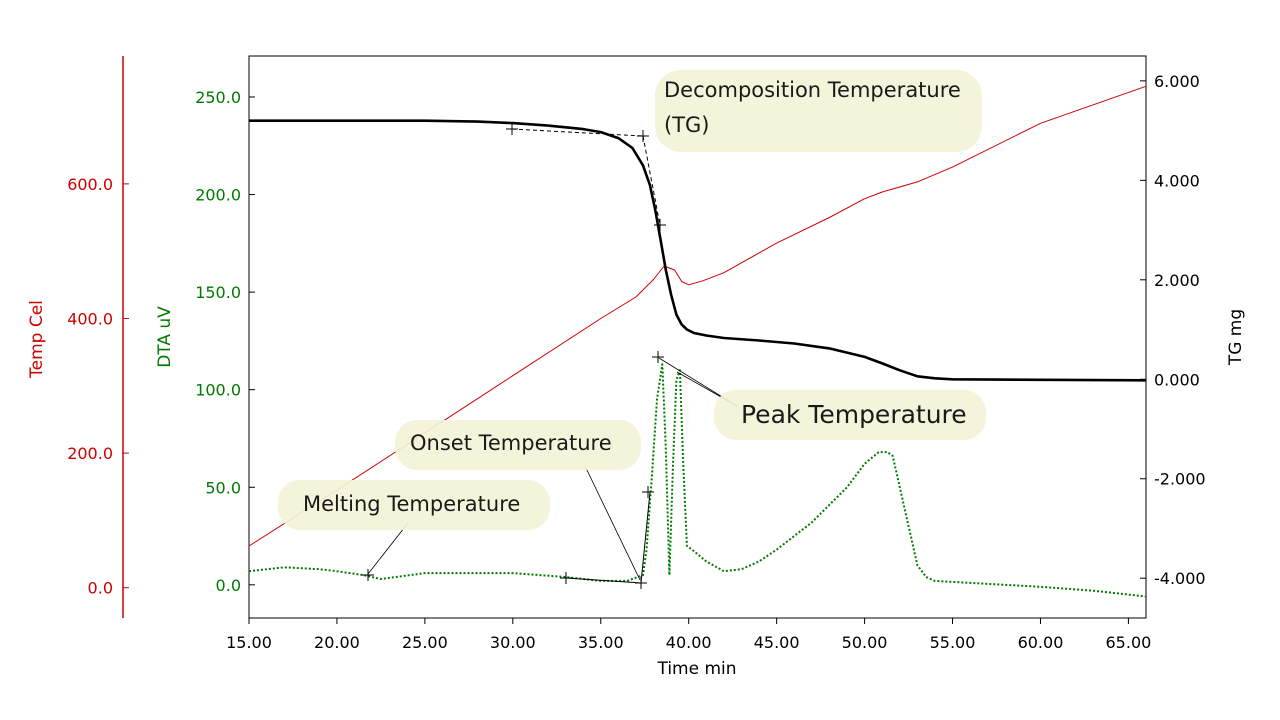 The height and width of the screenshot is (720, 1280). Describe the element at coordinates (1177, 180) in the screenshot. I see `tg-tick-label: 4.000` at that location.